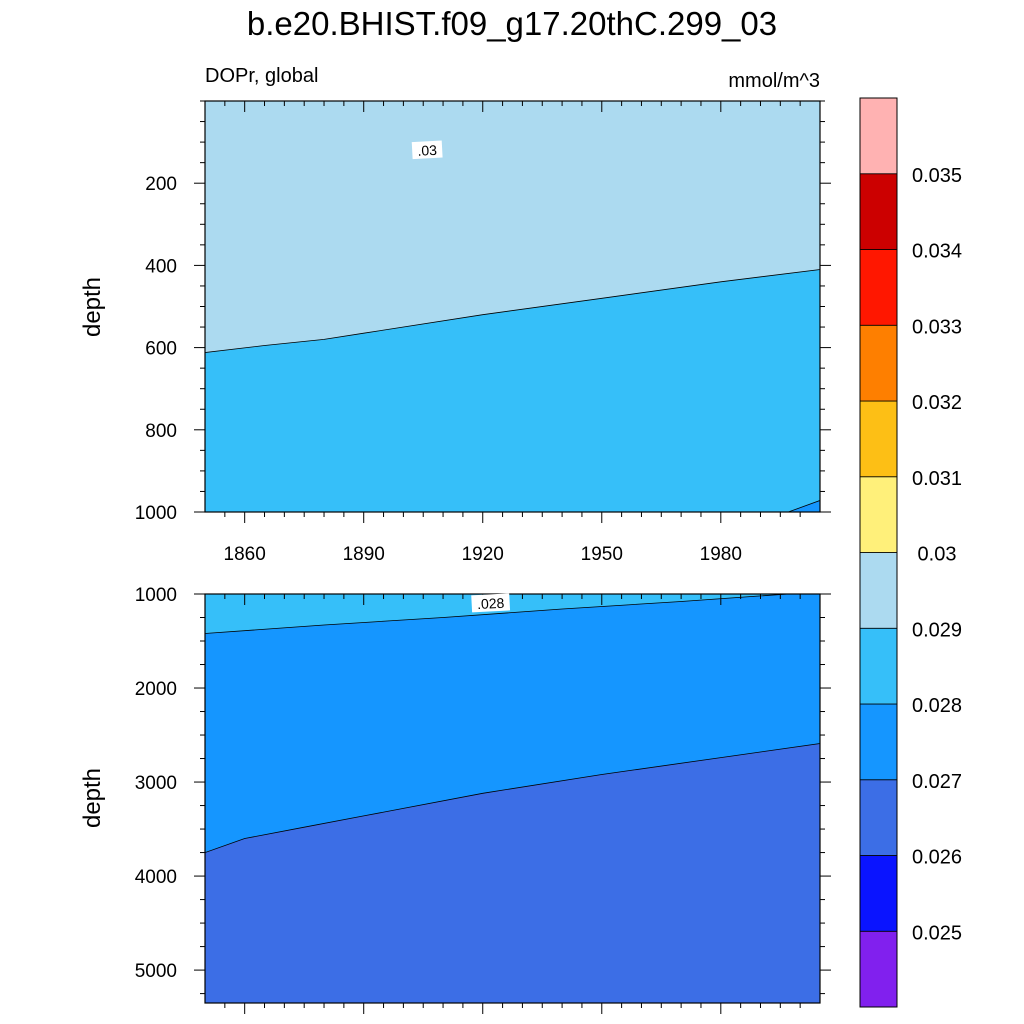 The height and width of the screenshot is (1024, 1024). What do you see at coordinates (496, 613) in the screenshot?
I see `contour-region` at bounding box center [496, 613].